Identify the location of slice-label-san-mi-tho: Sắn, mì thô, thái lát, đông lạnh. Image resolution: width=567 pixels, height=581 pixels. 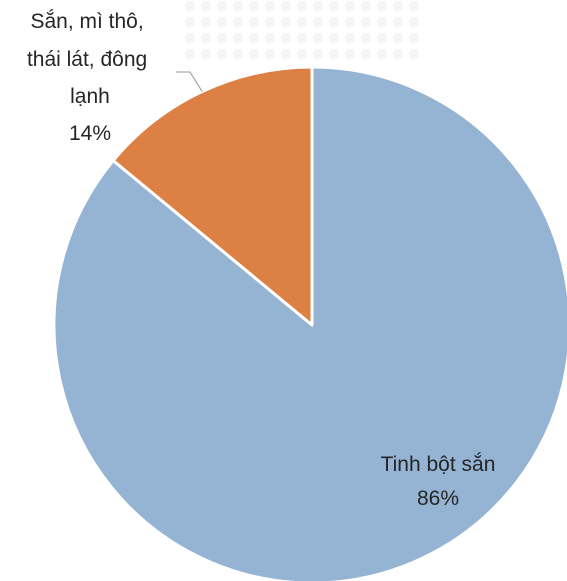
(90, 59).